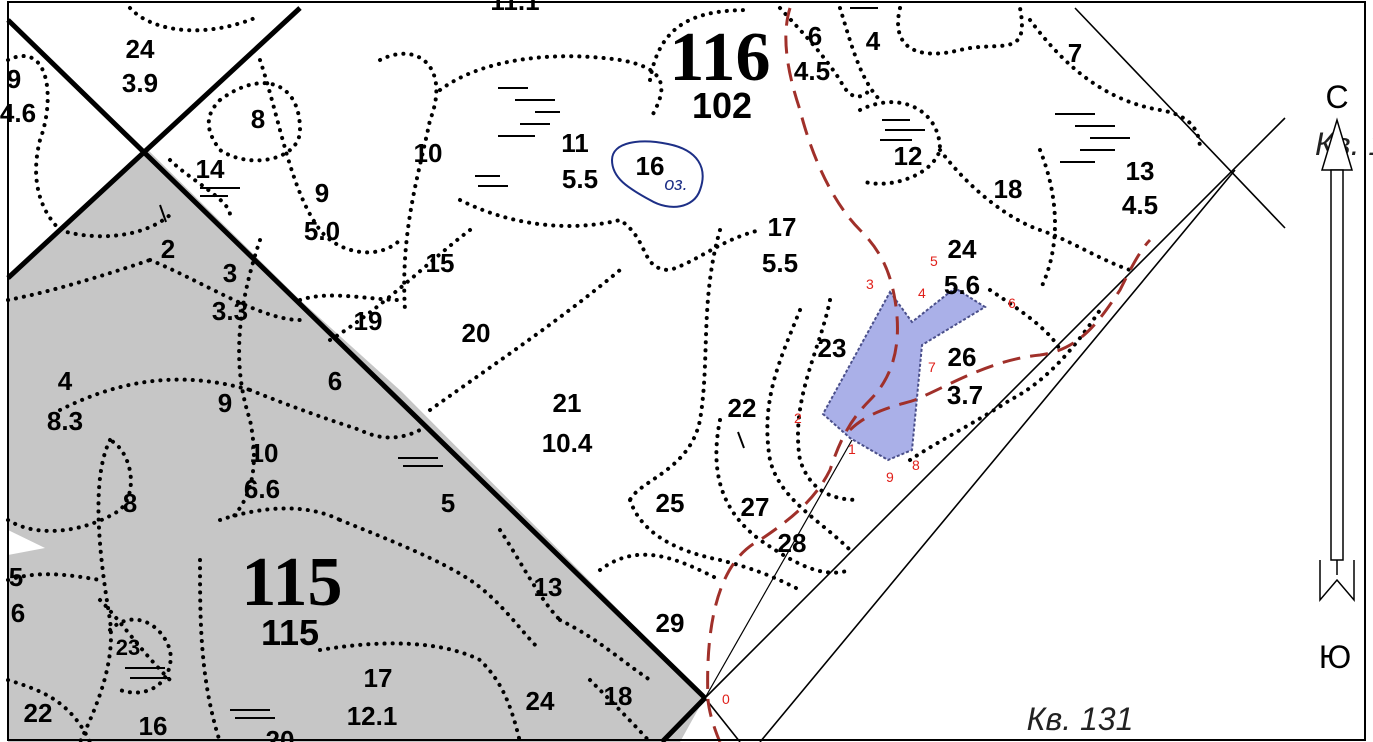  What do you see at coordinates (26, 542) in the screenshot?
I see `unshaded-notch` at bounding box center [26, 542].